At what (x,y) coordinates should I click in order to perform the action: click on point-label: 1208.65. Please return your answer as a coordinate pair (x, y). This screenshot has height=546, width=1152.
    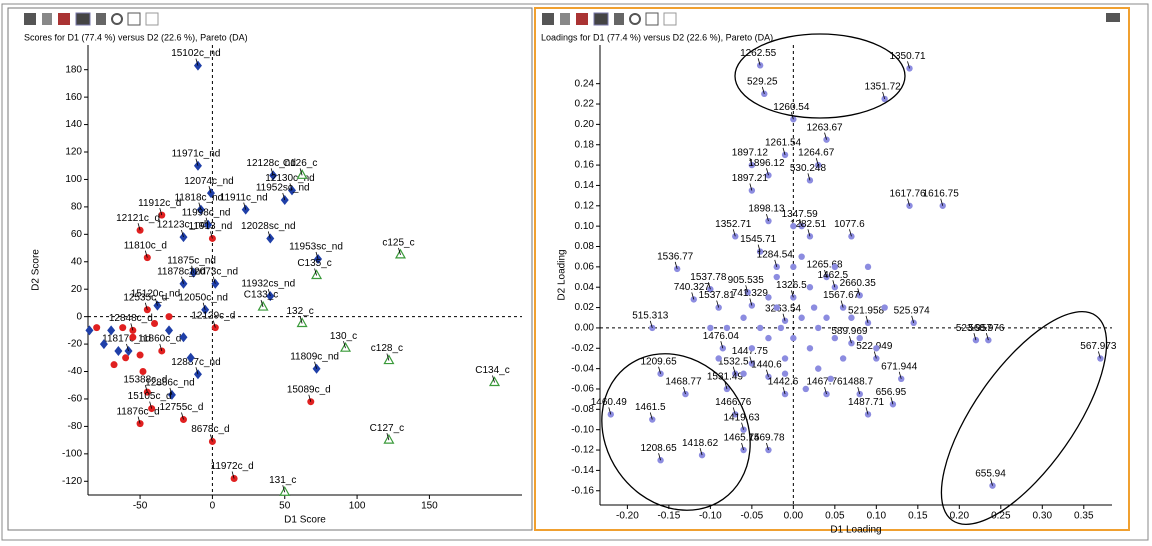
    Looking at the image, I should click on (658, 448).